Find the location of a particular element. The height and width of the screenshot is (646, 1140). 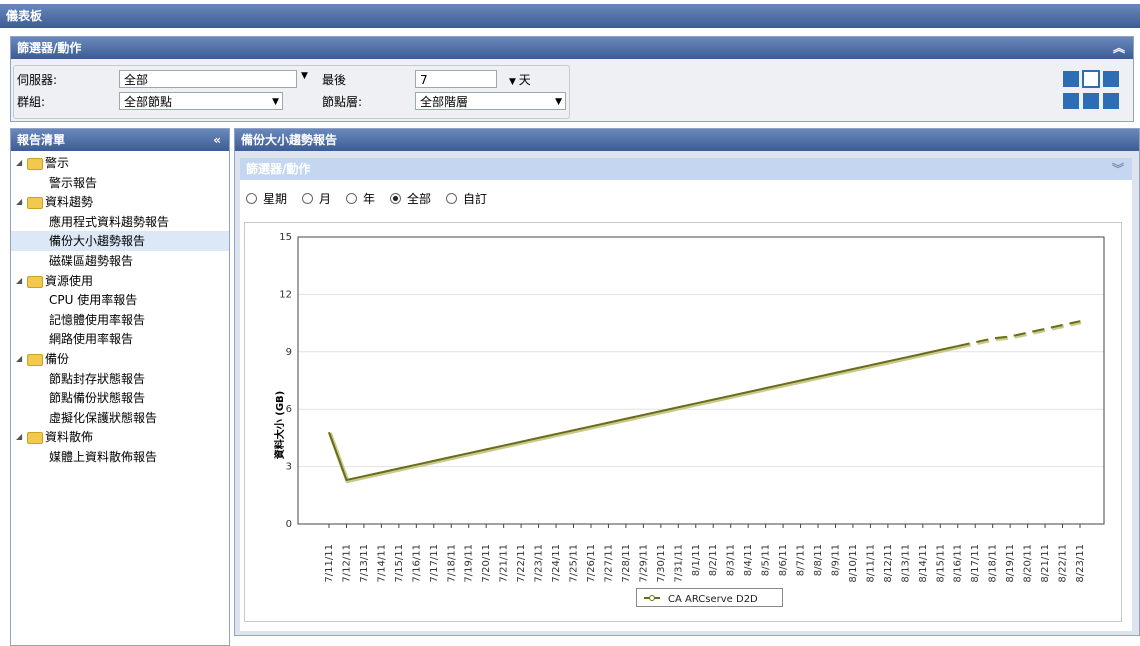

tree-item: 應用程式資料趨勢報告 is located at coordinates (120, 222).